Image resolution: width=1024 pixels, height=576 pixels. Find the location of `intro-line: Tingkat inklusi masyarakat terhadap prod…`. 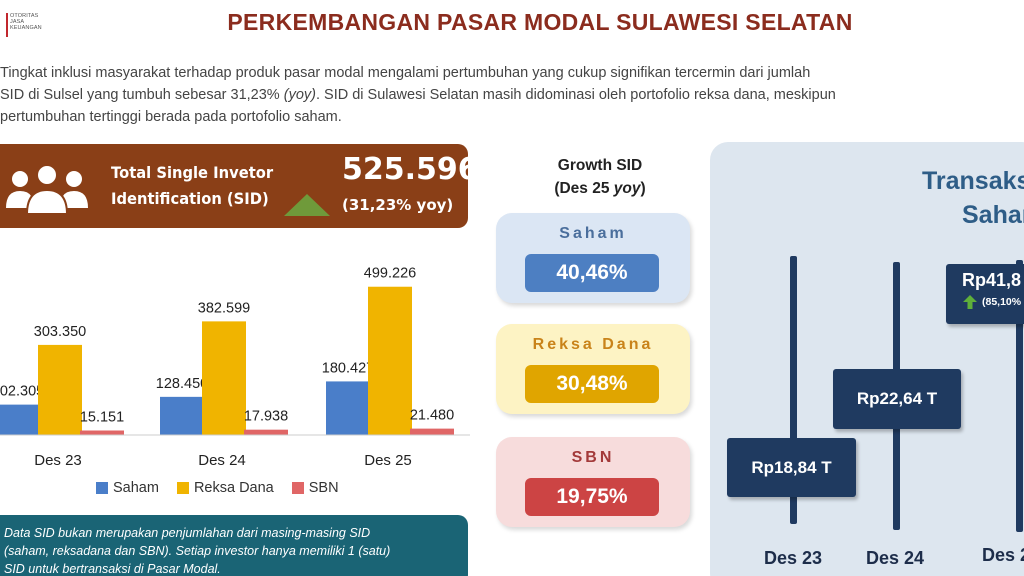

intro-line: Tingkat inklusi masyarakat terhadap prod… is located at coordinates (405, 73).